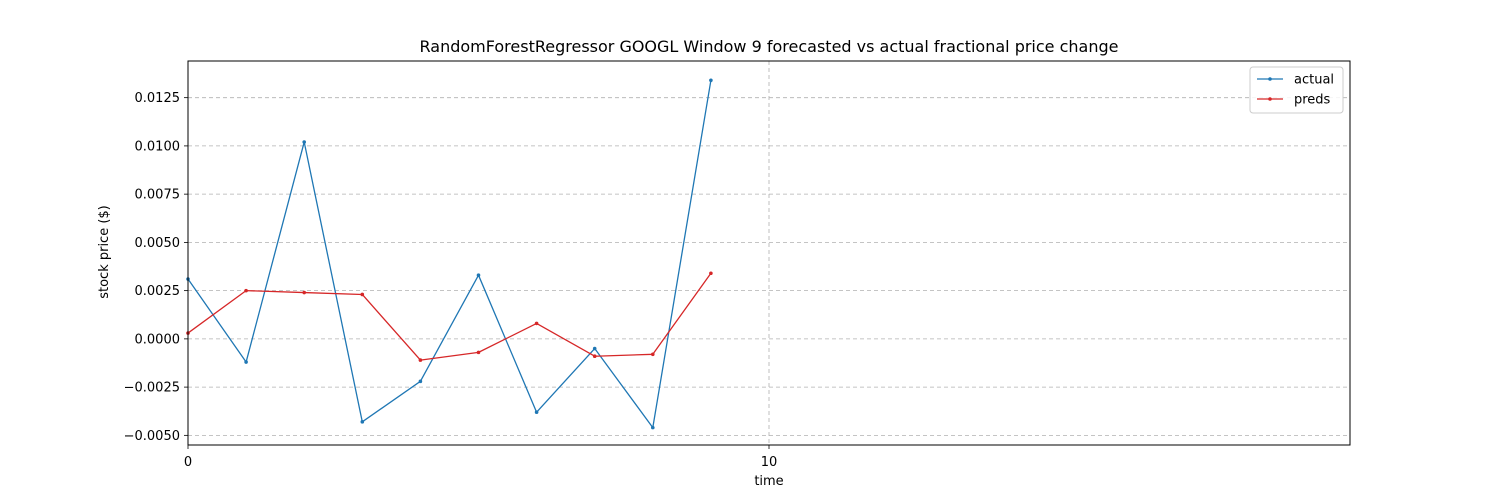 Image resolution: width=1500 pixels, height=504 pixels. I want to click on series-line-preds, so click(449, 316).